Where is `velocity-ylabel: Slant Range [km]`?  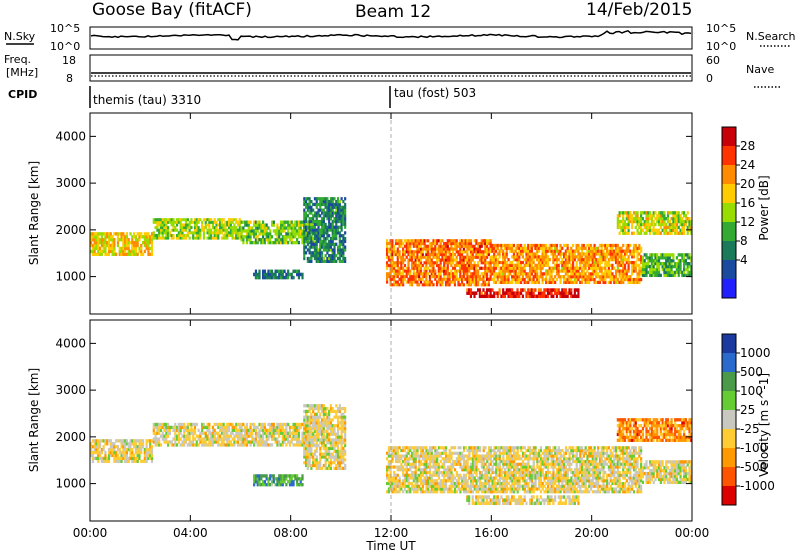
velocity-ylabel: Slant Range [km] is located at coordinates (34, 420).